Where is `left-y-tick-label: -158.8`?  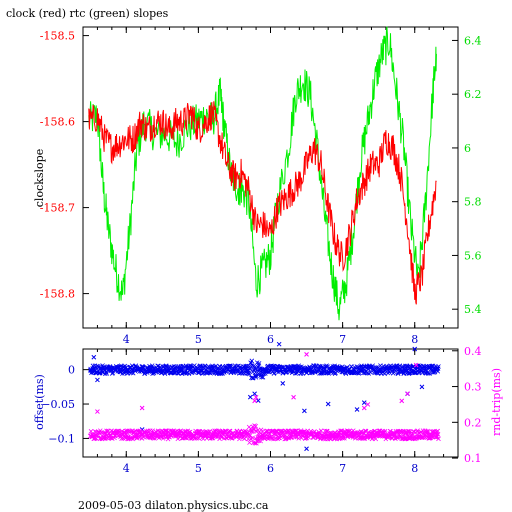 left-y-tick-label: -158.8 is located at coordinates (57, 294).